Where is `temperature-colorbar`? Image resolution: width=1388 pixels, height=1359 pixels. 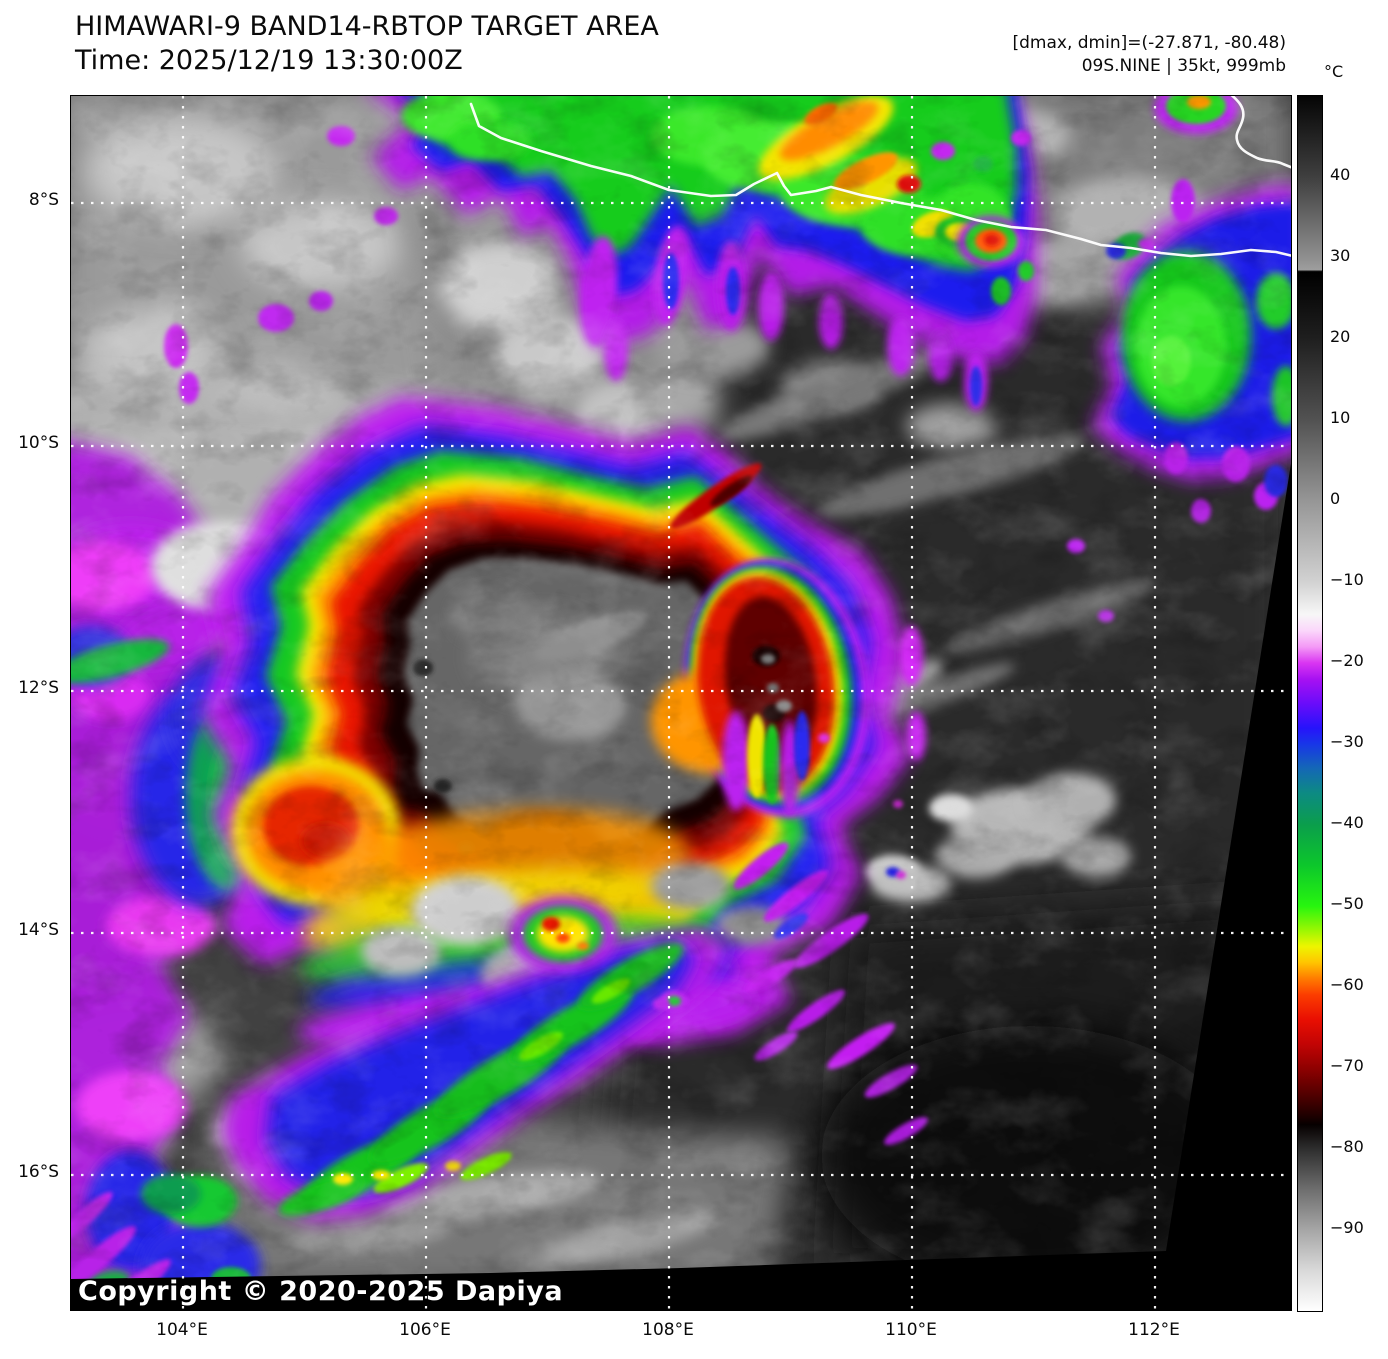 temperature-colorbar is located at coordinates (1310, 703).